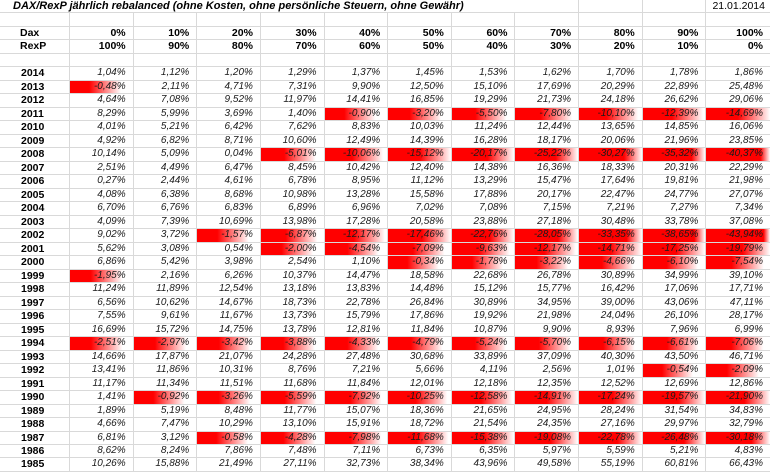 The image size is (770, 472). Describe the element at coordinates (292, 397) in the screenshot. I see `negative-value-cell: -5,59%` at that location.